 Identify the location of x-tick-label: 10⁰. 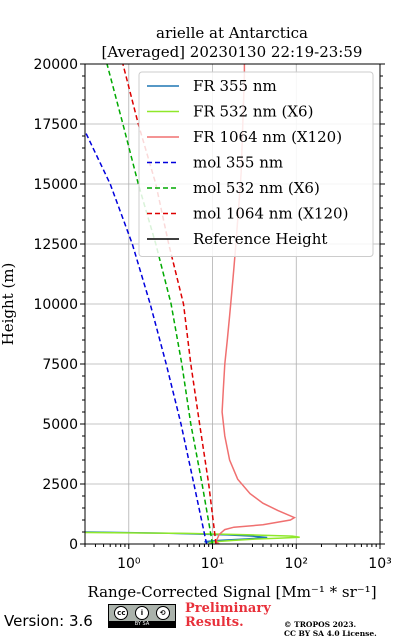
(129, 564).